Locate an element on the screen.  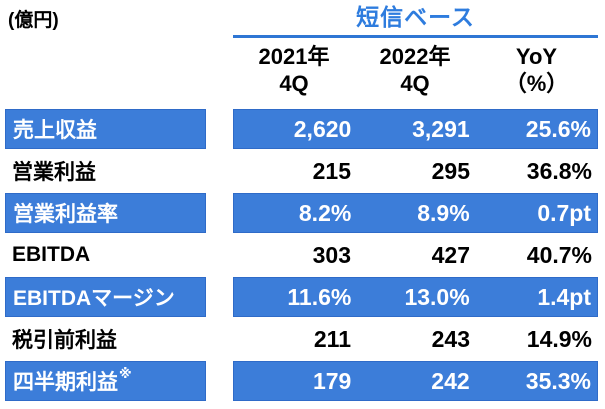
row-label-text: EBITDAマージン is located at coordinates (94, 298).